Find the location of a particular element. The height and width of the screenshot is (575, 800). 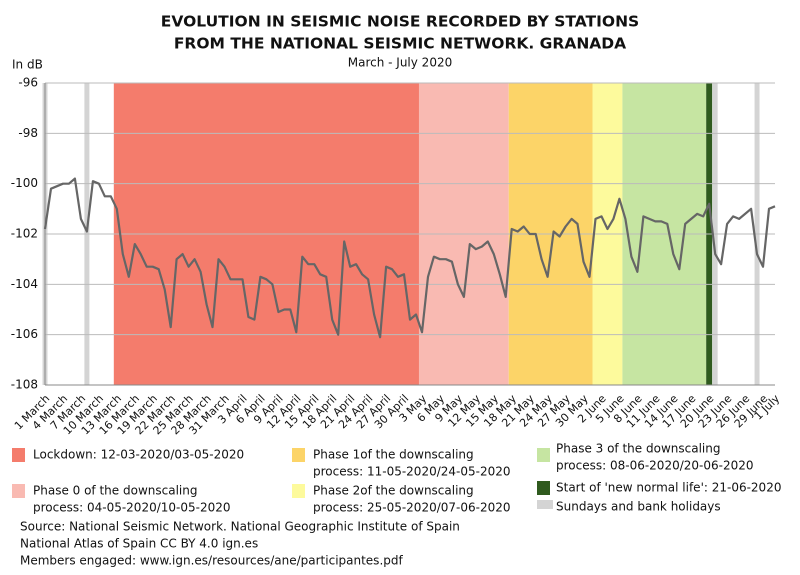

y-tick-label: -104 is located at coordinates (24, 284).